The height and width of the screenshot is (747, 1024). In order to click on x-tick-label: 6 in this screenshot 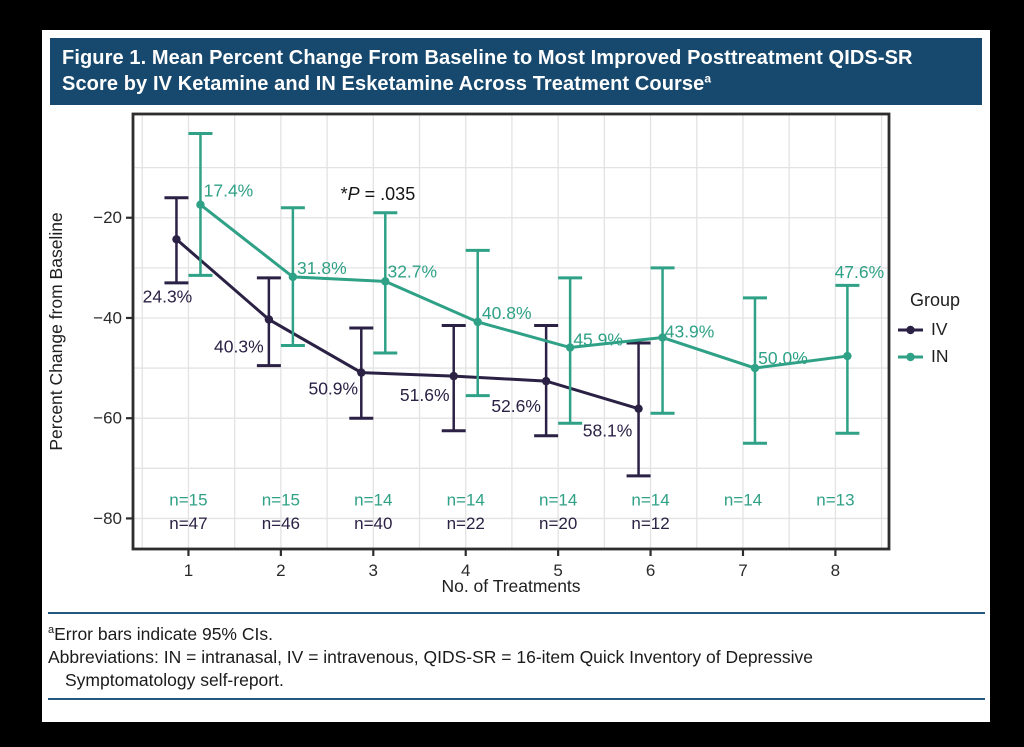, I will do `click(650, 570)`.